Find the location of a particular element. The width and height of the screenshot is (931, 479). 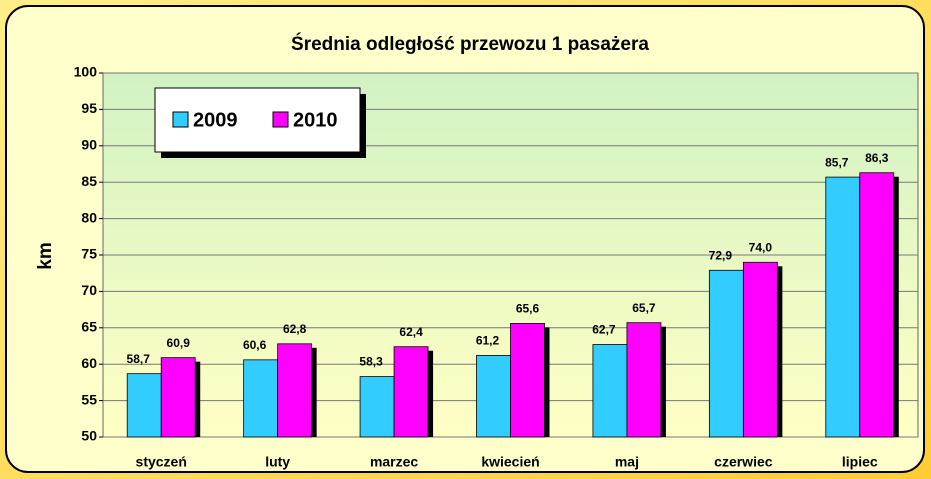

y-tick-label: 60 is located at coordinates (89, 363).